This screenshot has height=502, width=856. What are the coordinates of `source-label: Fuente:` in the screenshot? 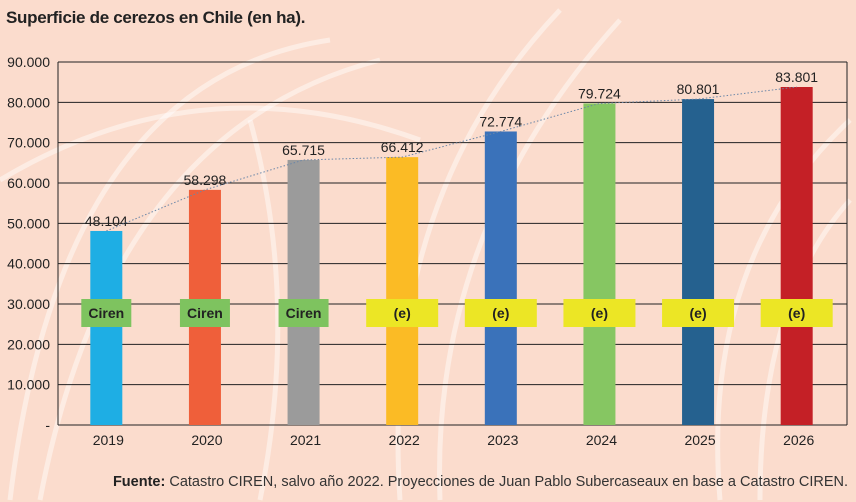 It's located at (139, 482).